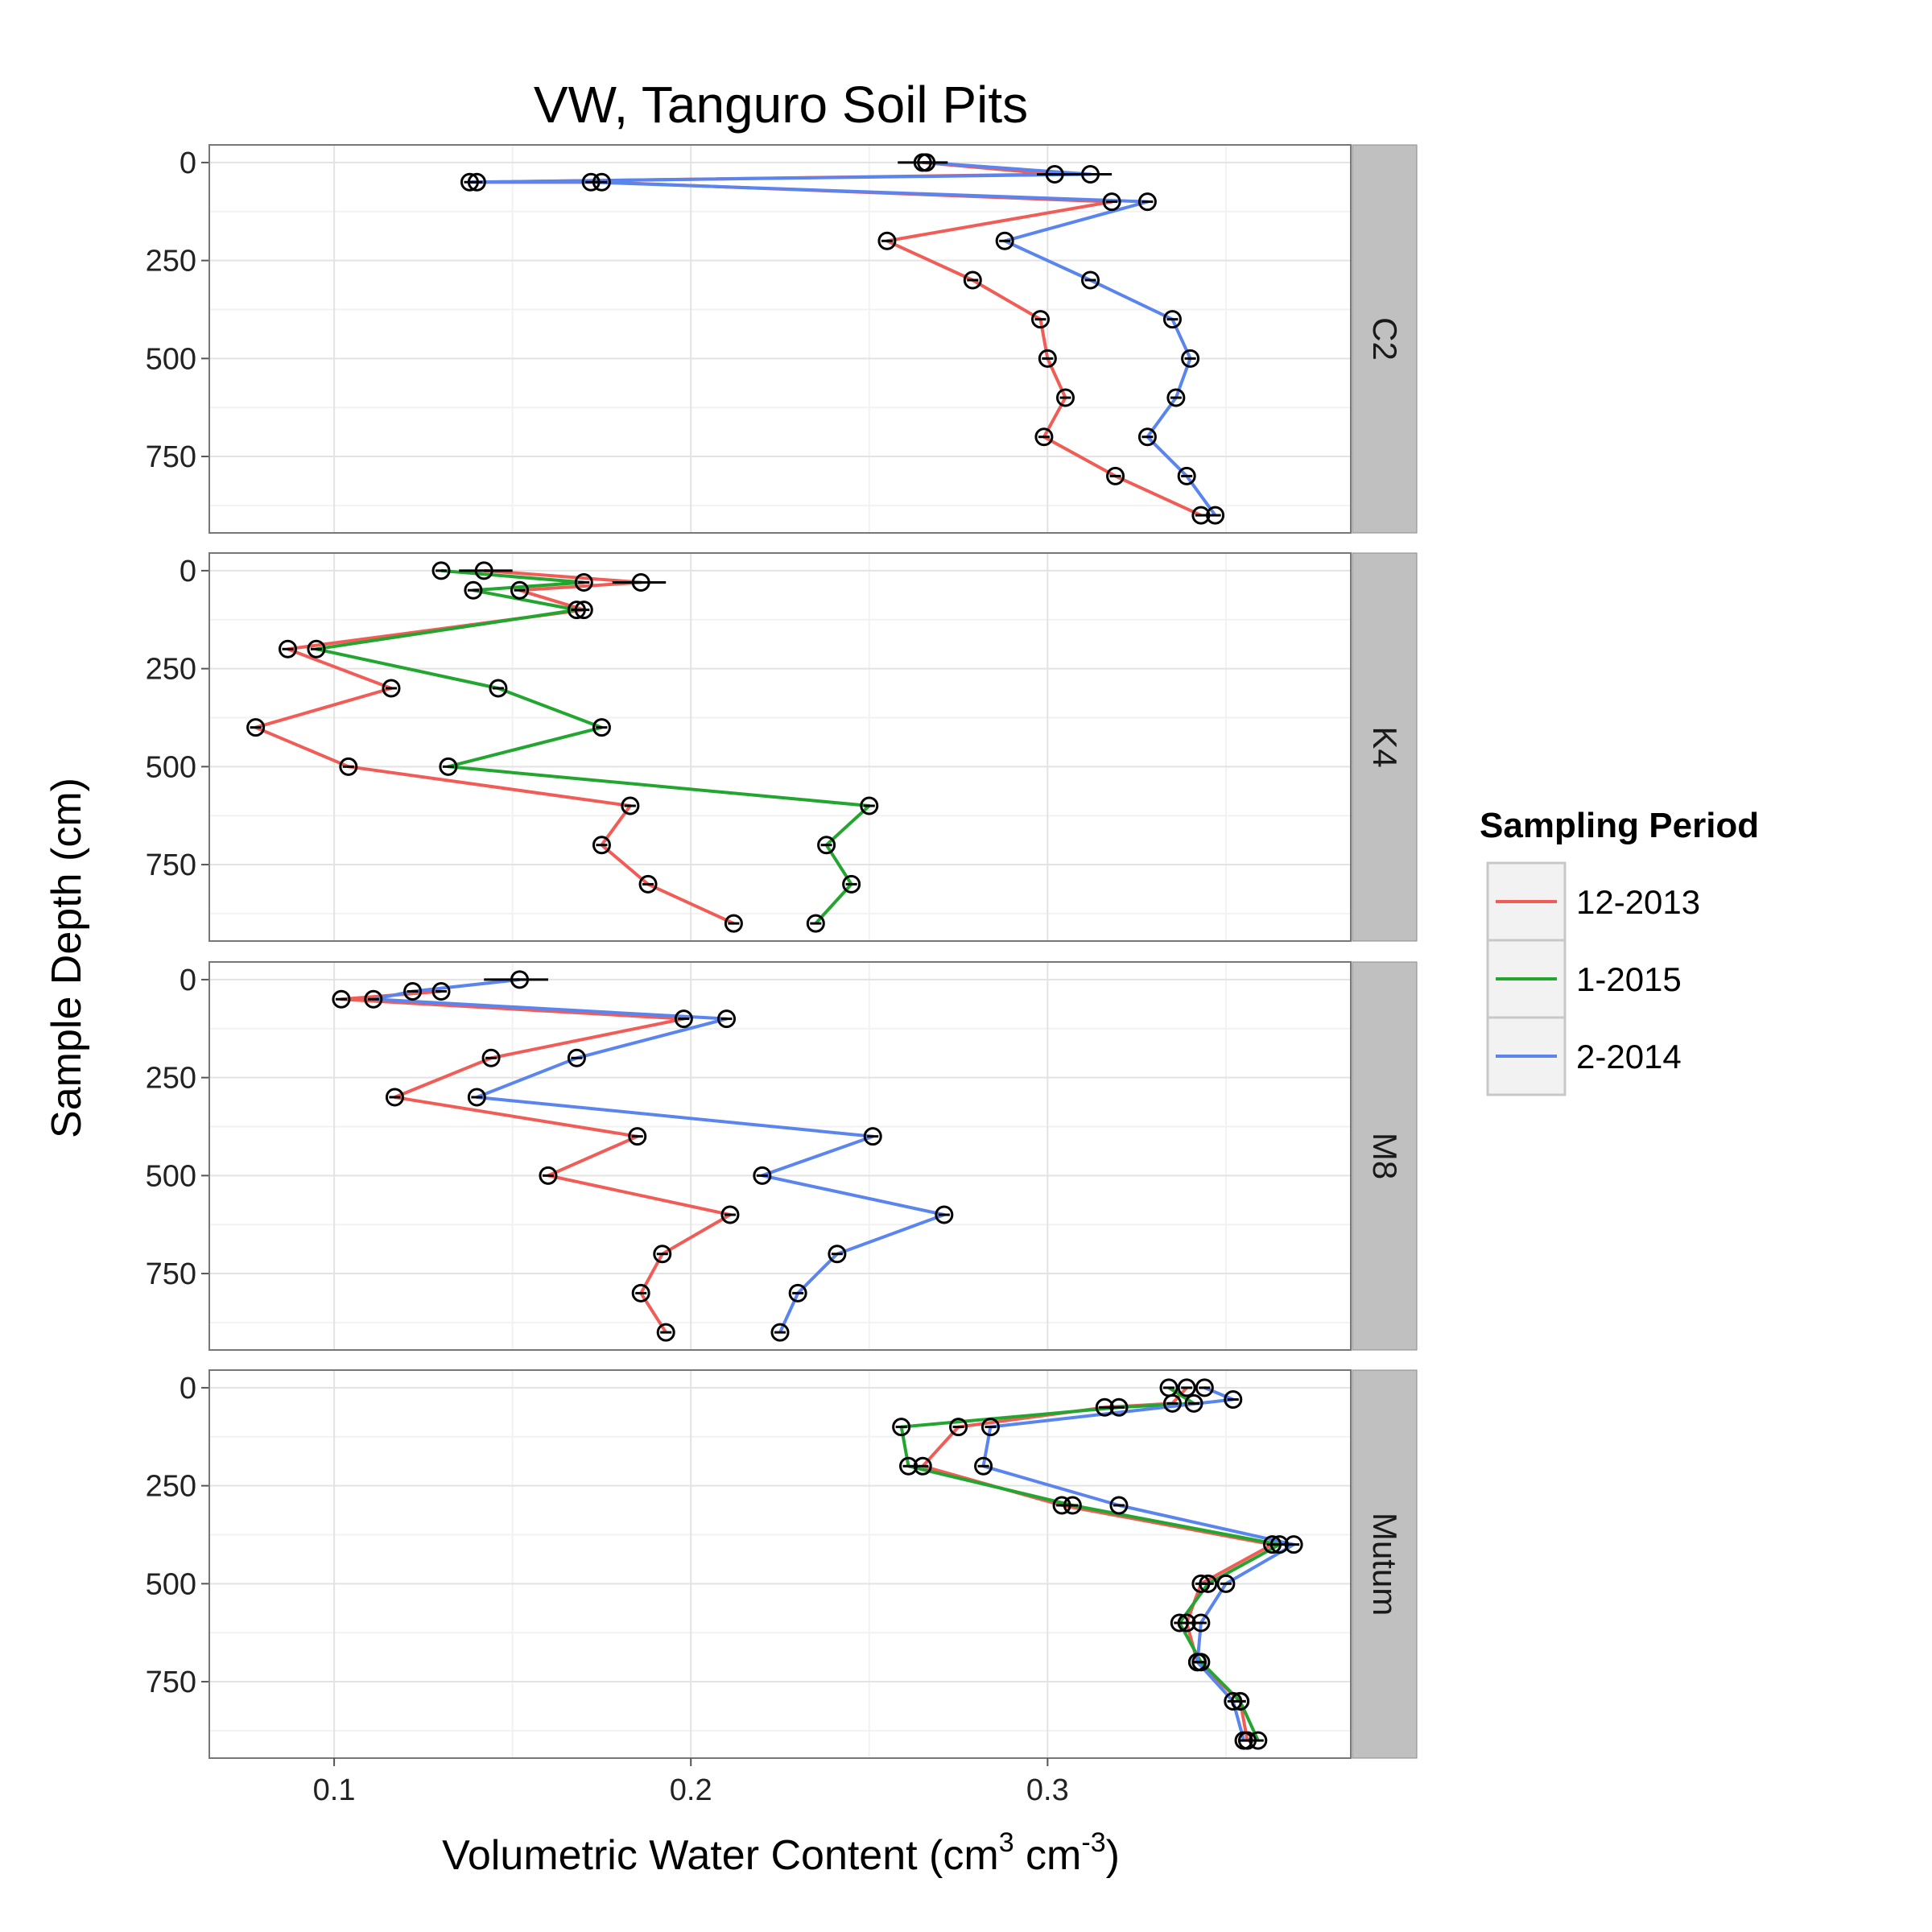 Image resolution: width=1932 pixels, height=1932 pixels. I want to click on legend-title: Sampling Period, so click(1619, 825).